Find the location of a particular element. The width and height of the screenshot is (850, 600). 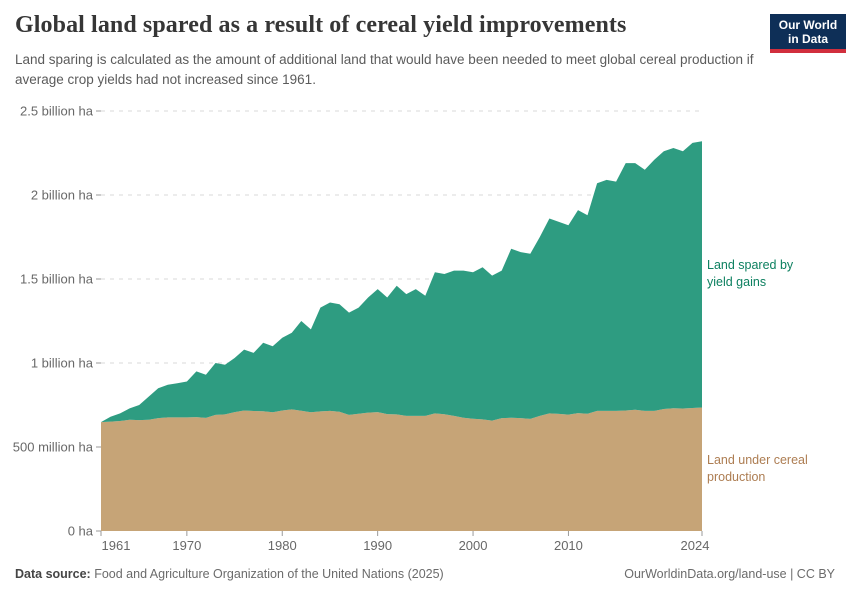

series-label-production: Land under cereal production is located at coordinates (757, 468).